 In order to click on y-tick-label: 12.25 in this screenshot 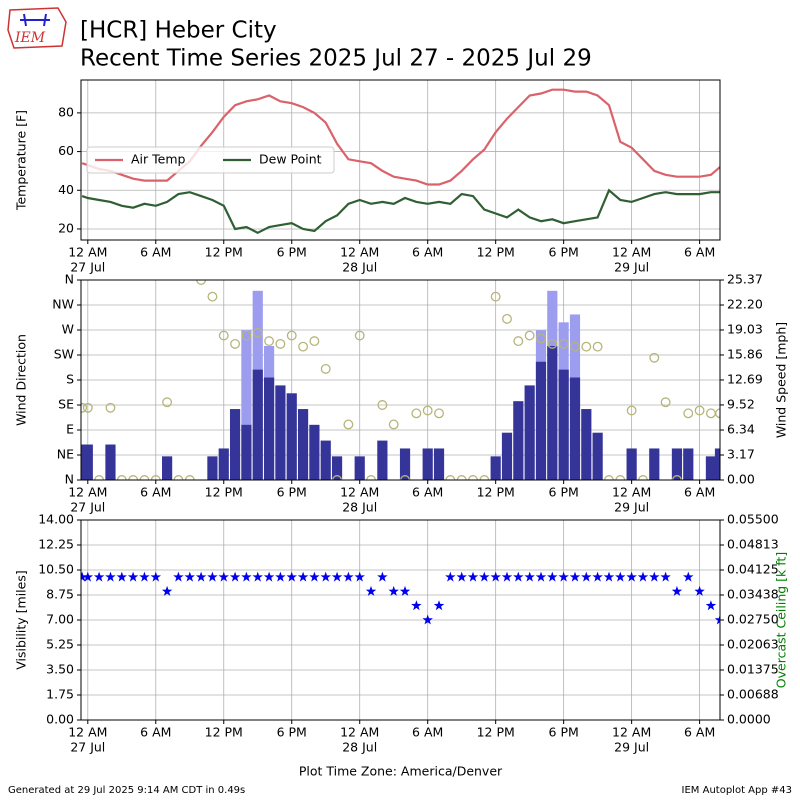, I will do `click(56, 544)`.